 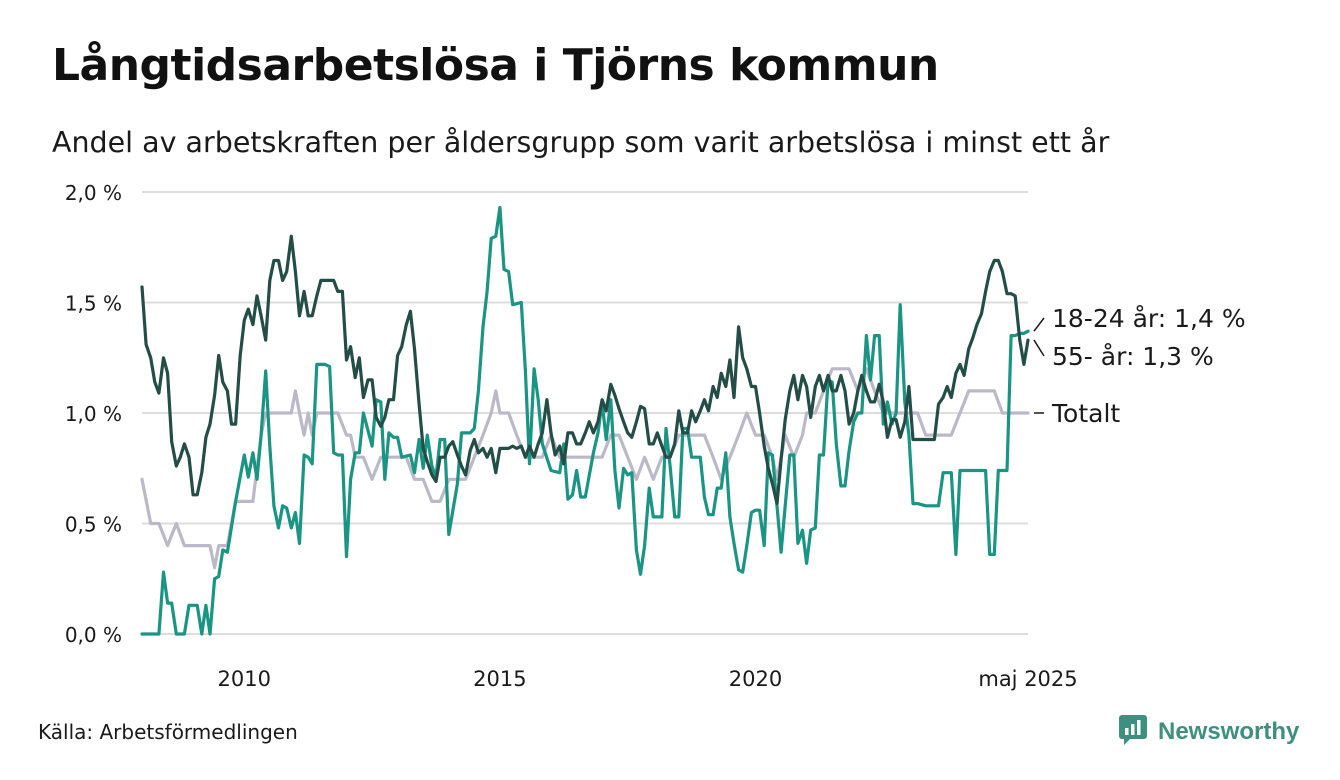 What do you see at coordinates (1085, 413) in the screenshot?
I see `series-label-total: Totalt` at bounding box center [1085, 413].